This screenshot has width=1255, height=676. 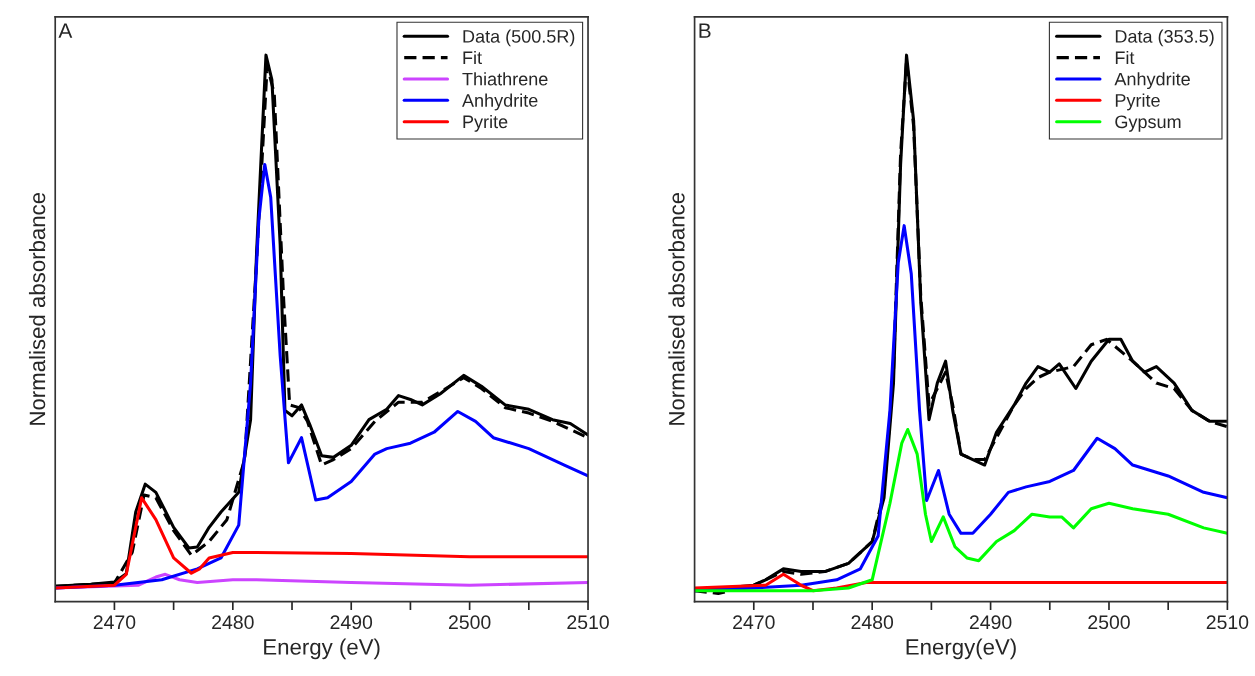 What do you see at coordinates (519, 38) in the screenshot?
I see `legend-label: Data (500.5R)` at bounding box center [519, 38].